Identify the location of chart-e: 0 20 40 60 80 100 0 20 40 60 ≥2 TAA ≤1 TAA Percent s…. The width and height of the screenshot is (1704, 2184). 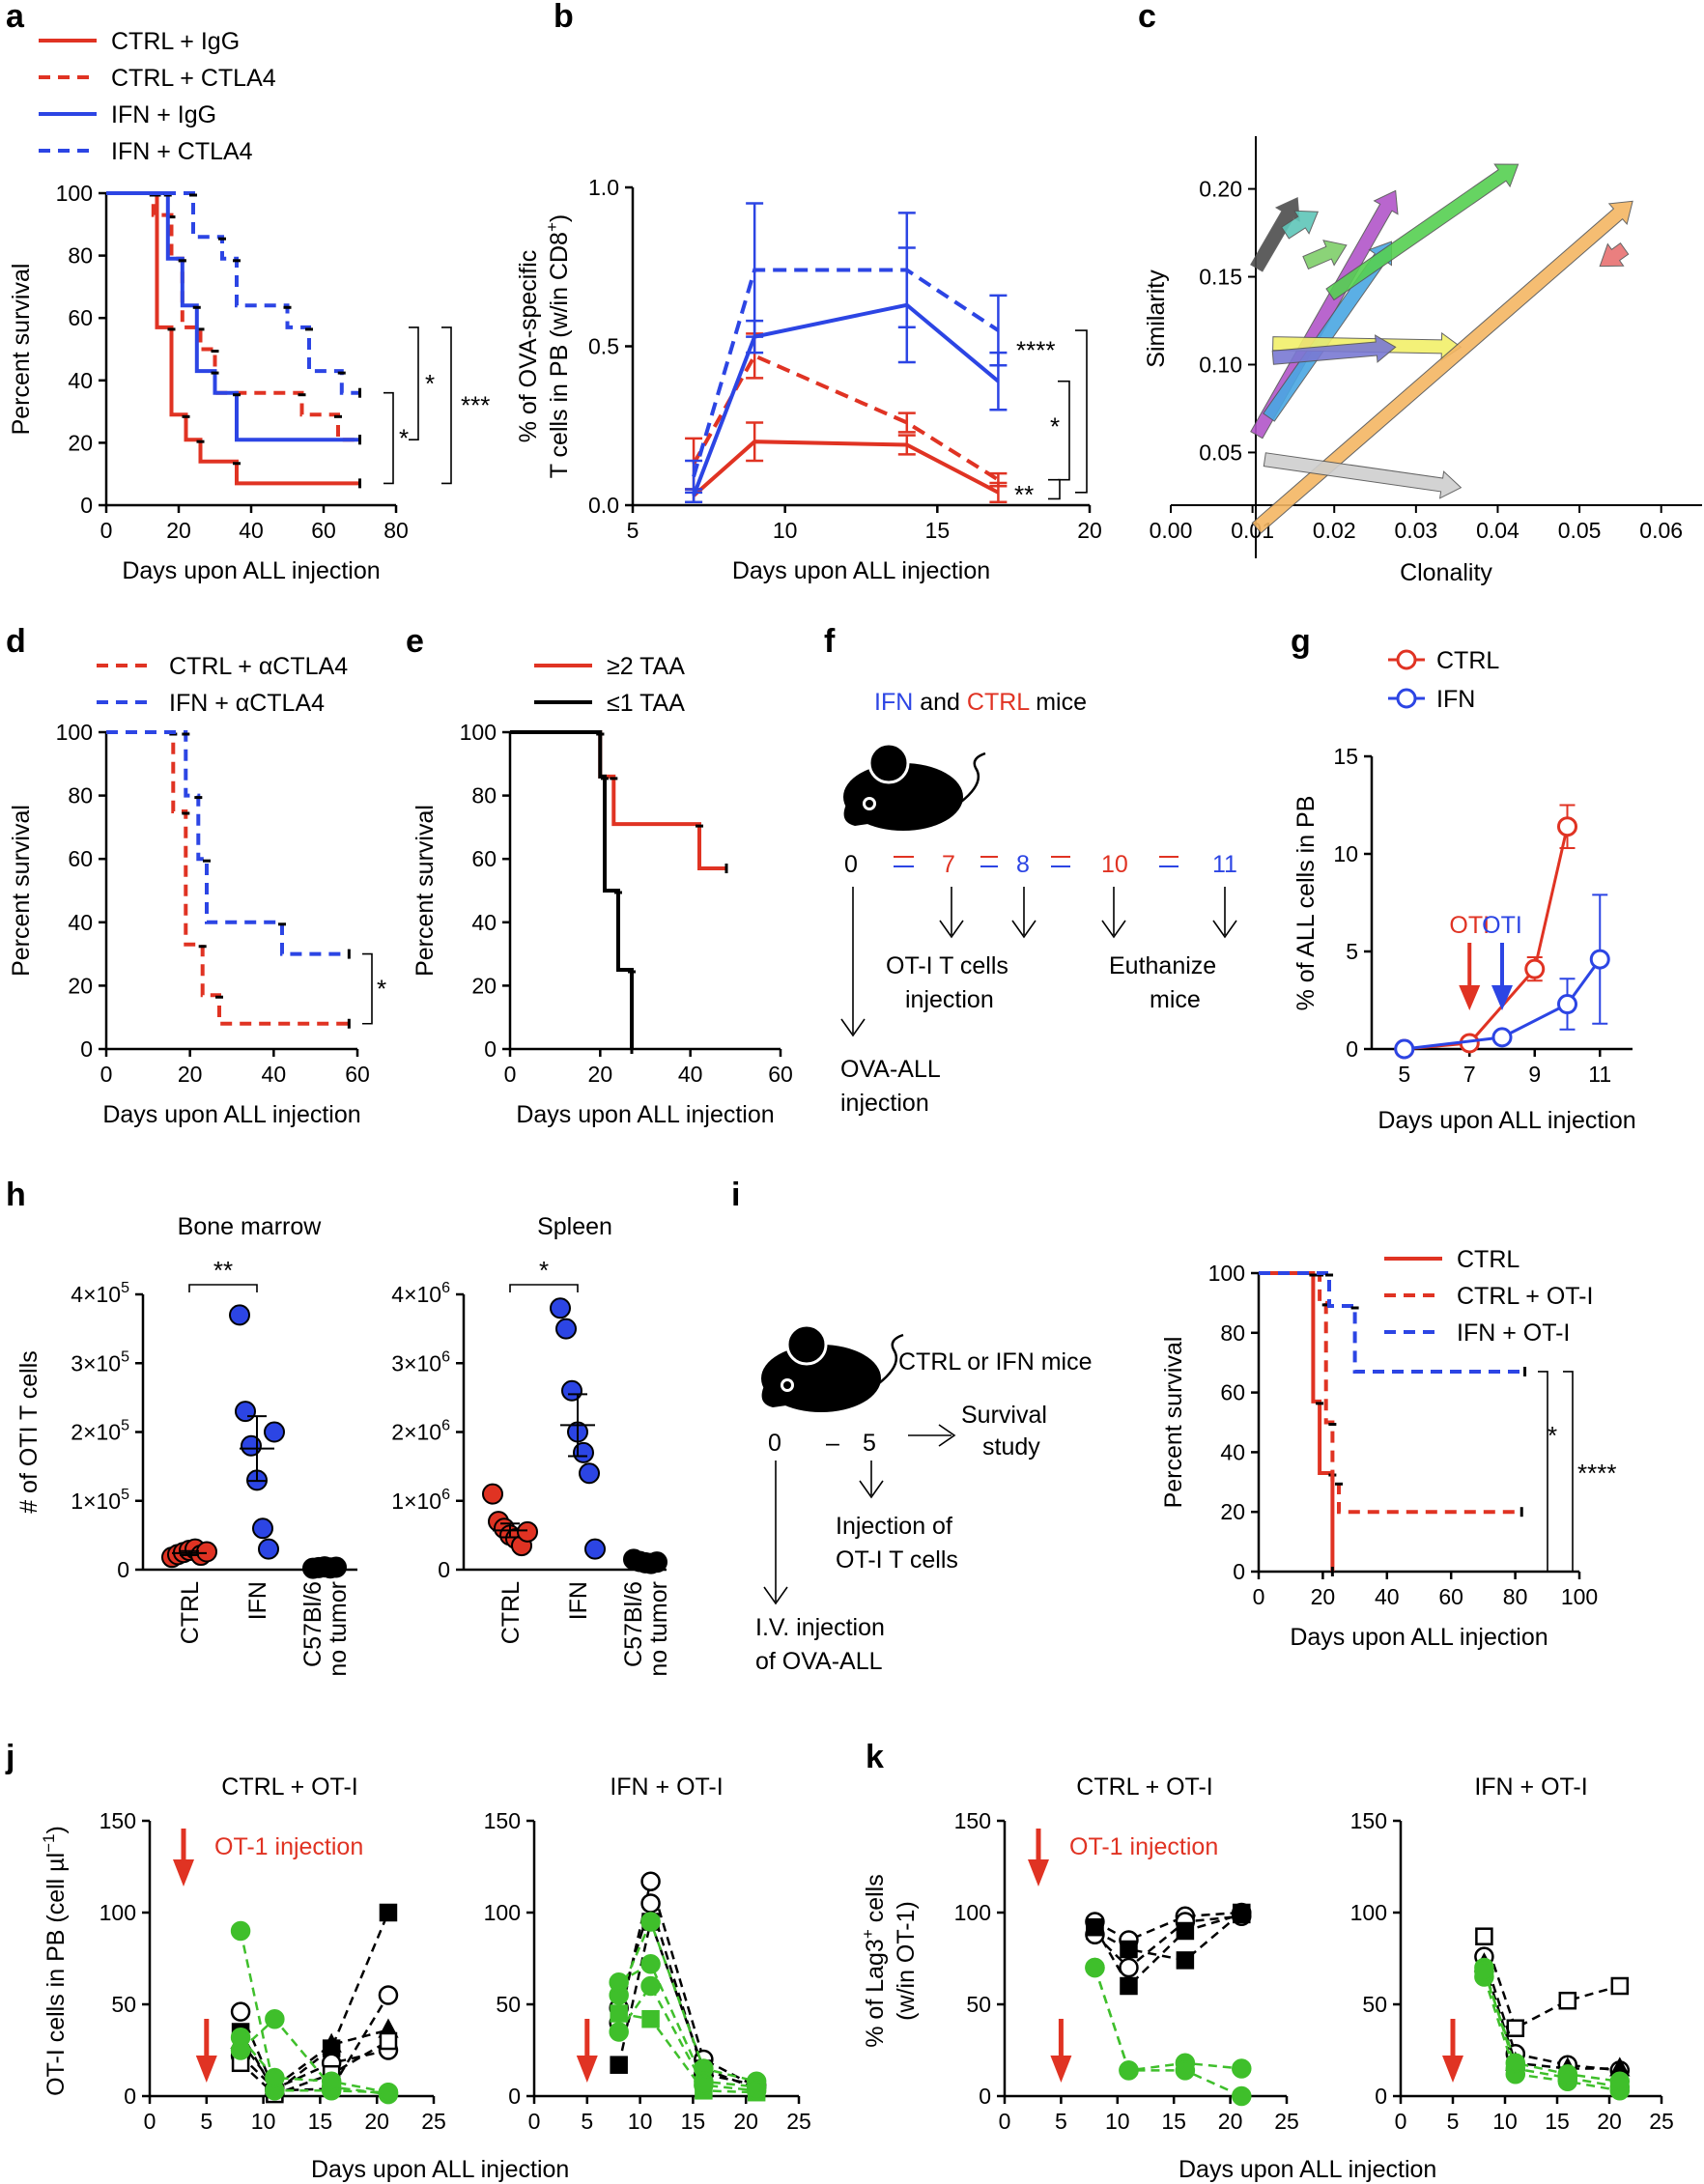
(602, 891).